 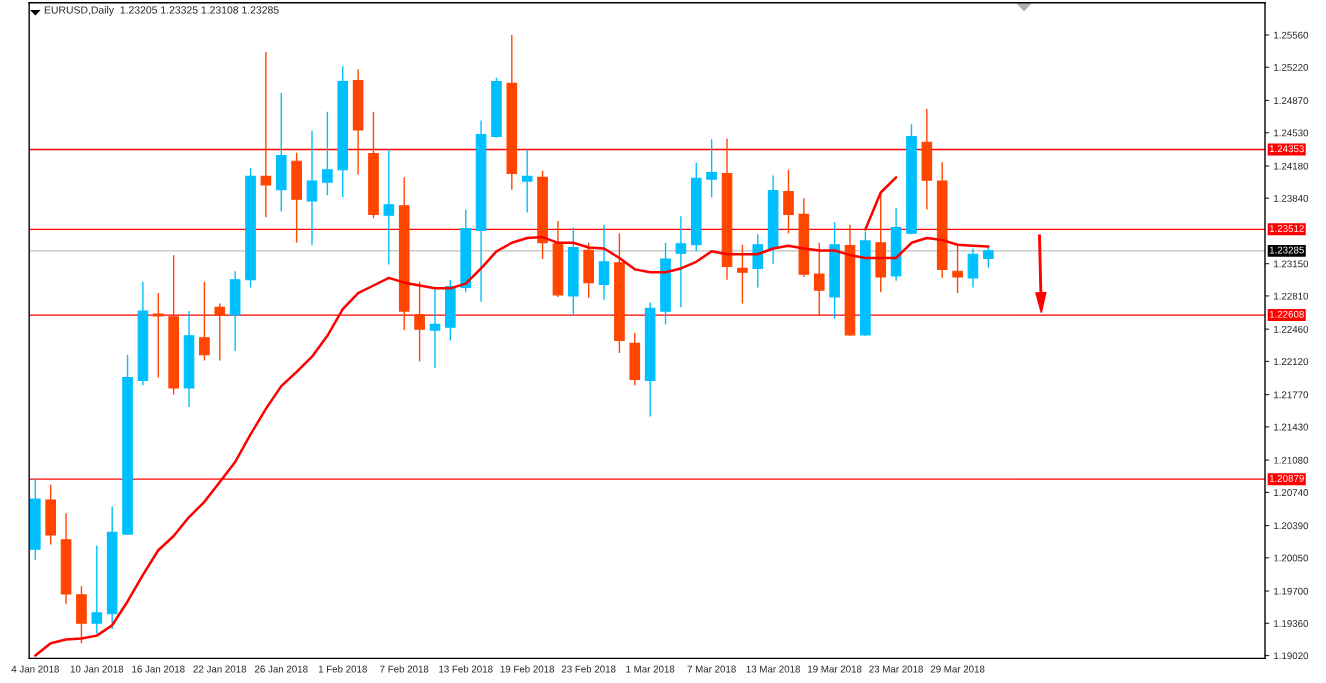 I want to click on ref-line-label: 1.22608, so click(x=1286, y=314).